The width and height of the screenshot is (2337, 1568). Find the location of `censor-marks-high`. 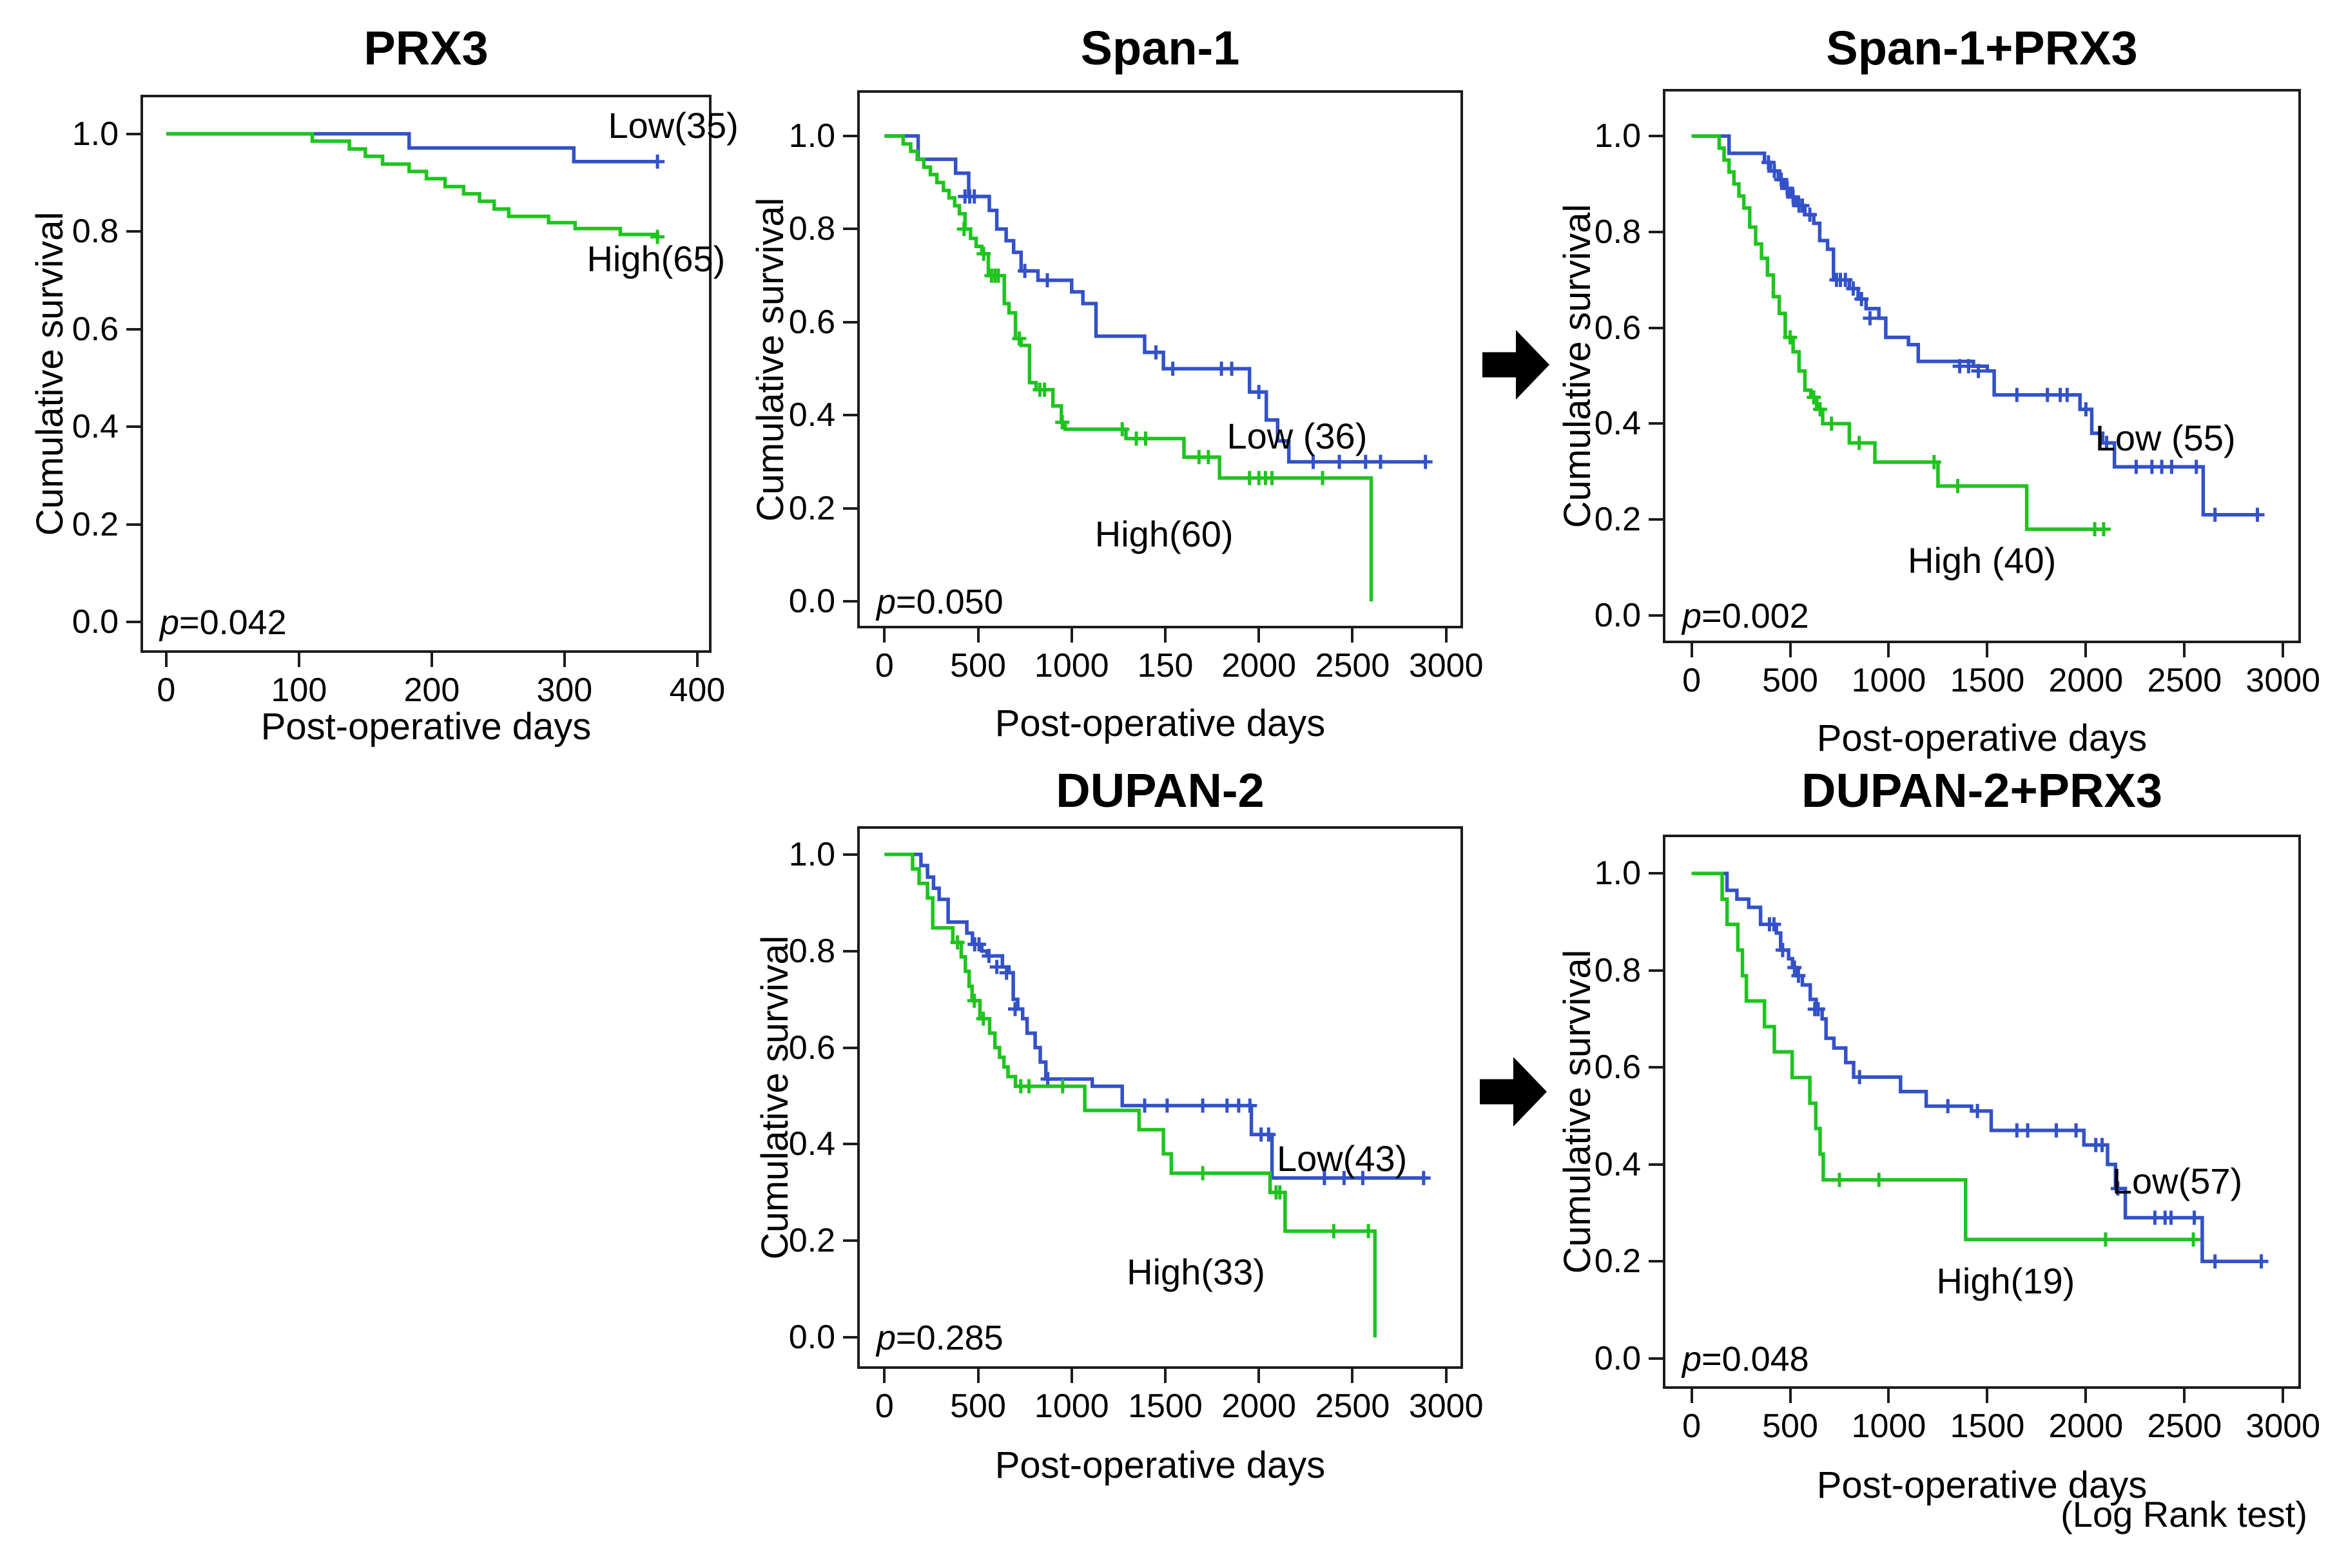

censor-marks-high is located at coordinates (1947, 433).